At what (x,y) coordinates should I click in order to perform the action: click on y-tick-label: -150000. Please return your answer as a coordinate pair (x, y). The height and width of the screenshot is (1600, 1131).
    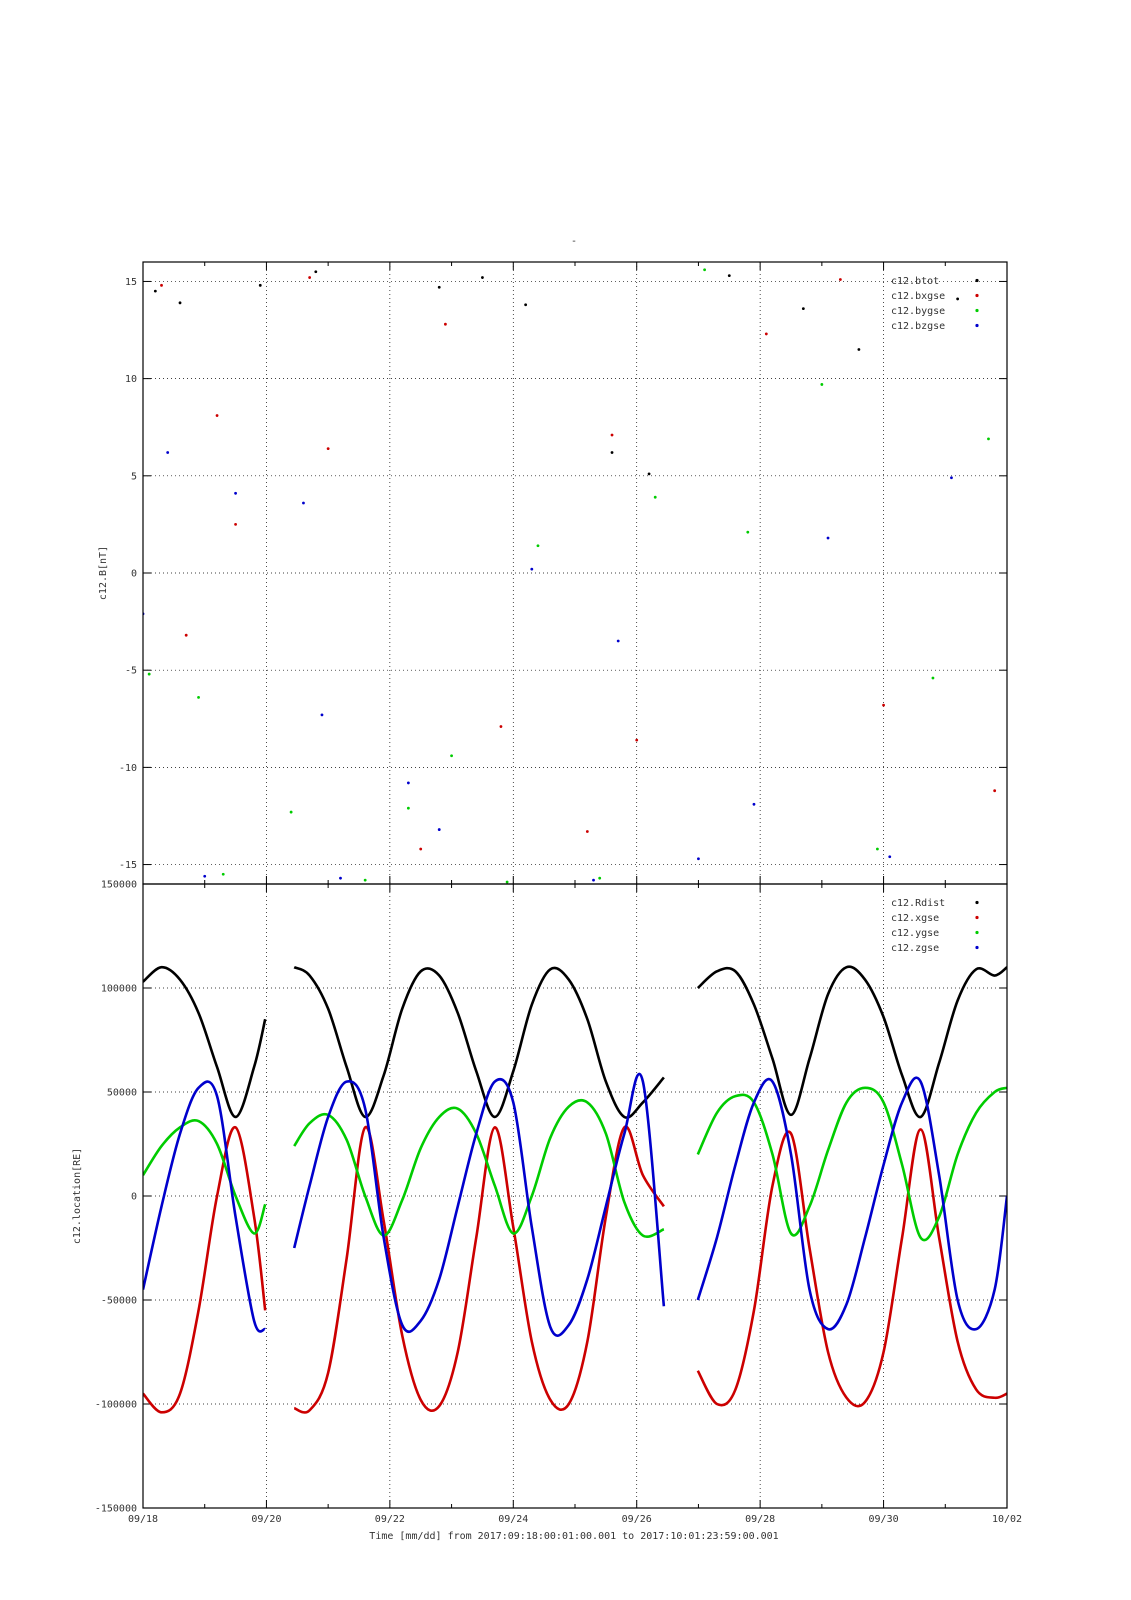
    Looking at the image, I should click on (116, 1509).